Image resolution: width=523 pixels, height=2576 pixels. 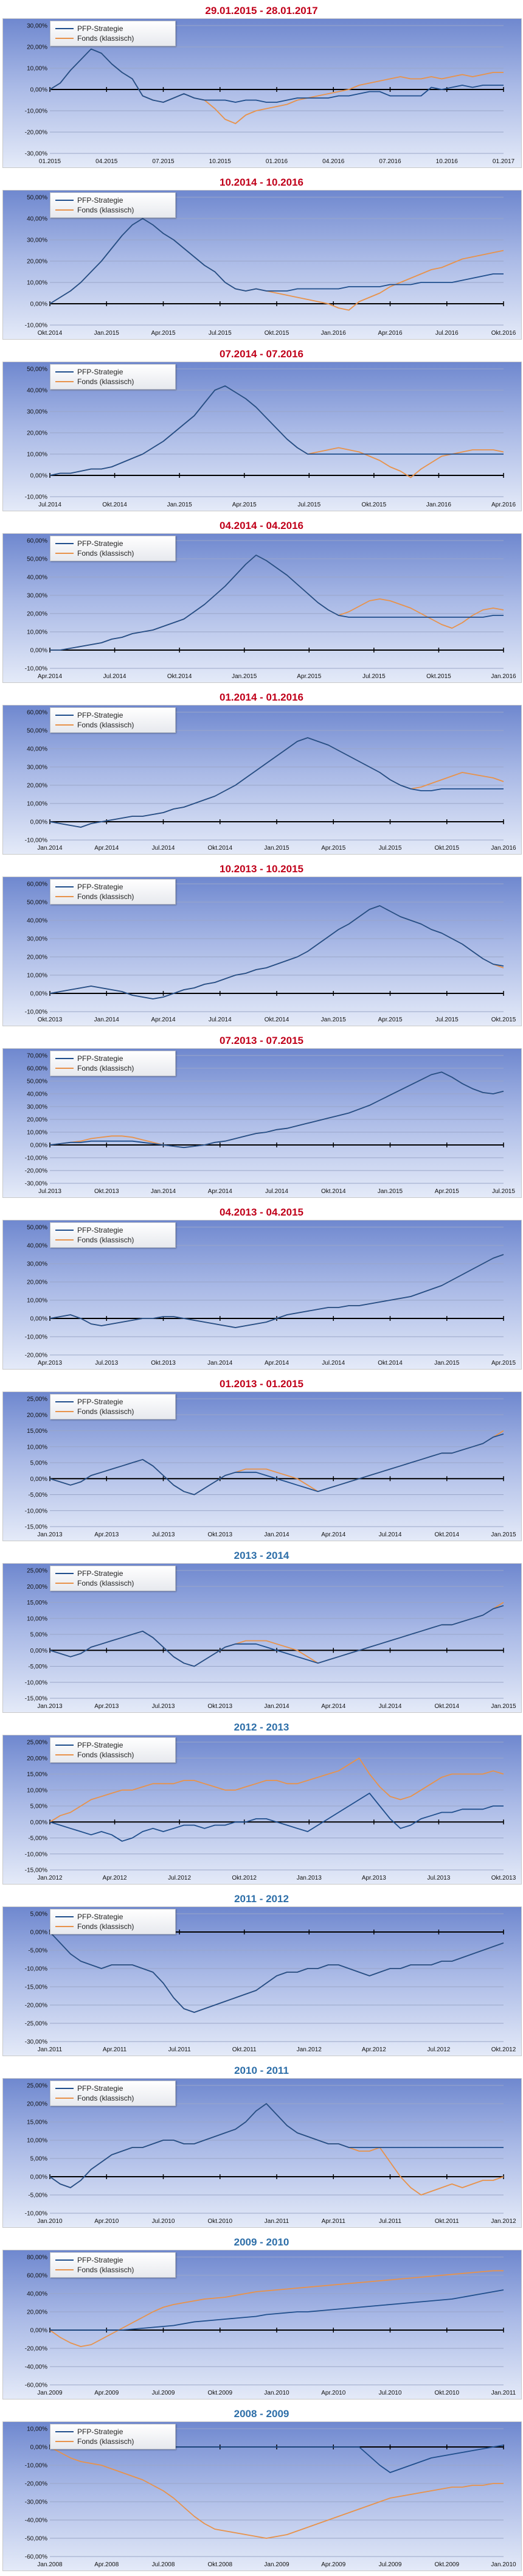 What do you see at coordinates (390, 848) in the screenshot?
I see `x-tick-label: Jul.2015` at bounding box center [390, 848].